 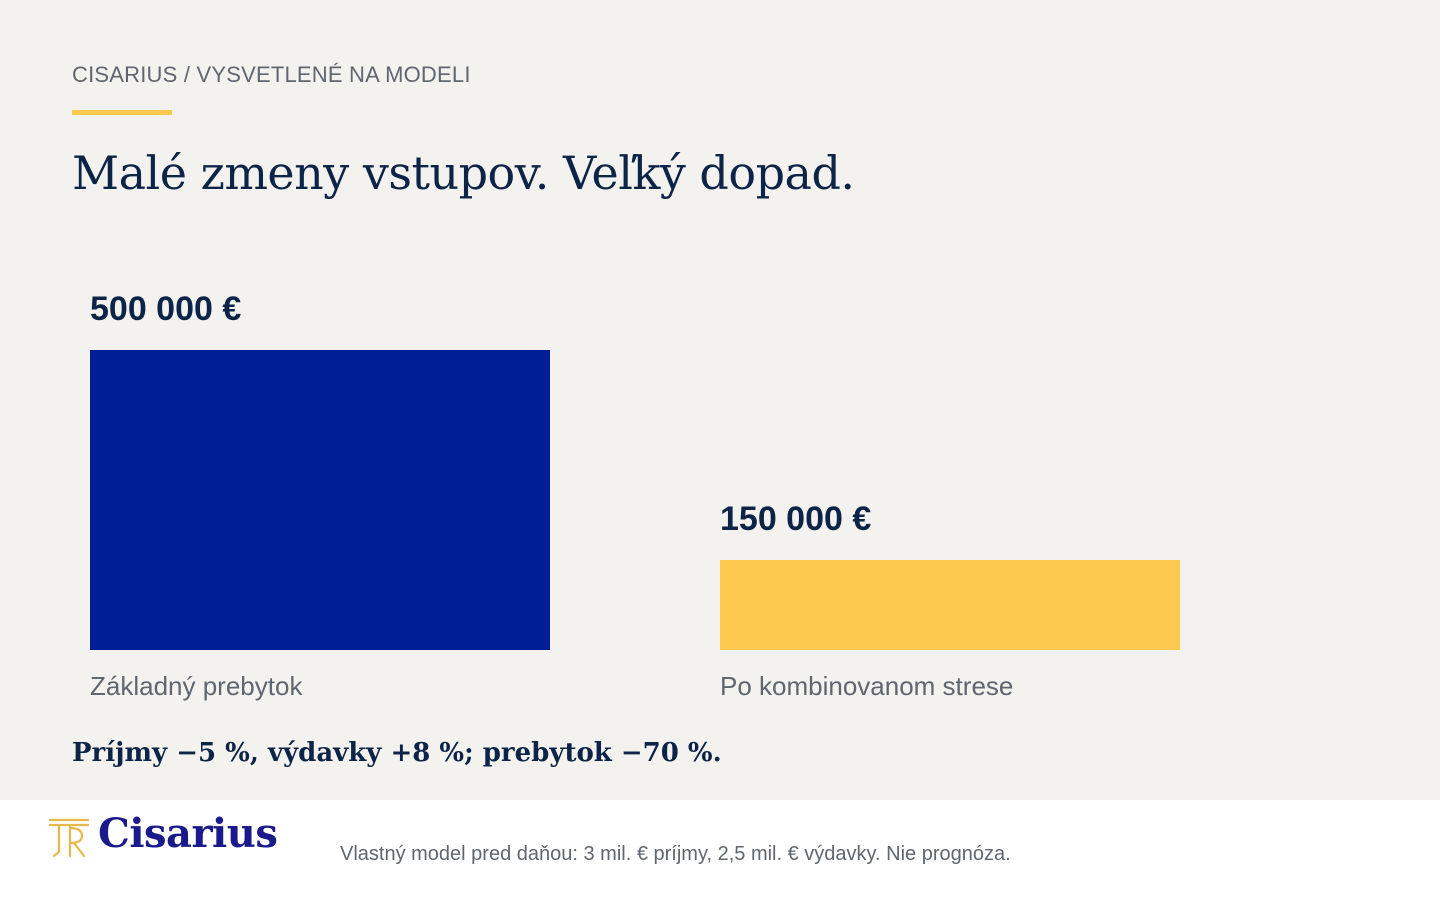 What do you see at coordinates (196, 686) in the screenshot?
I see `bar-category-label-1: Základný prebytok` at bounding box center [196, 686].